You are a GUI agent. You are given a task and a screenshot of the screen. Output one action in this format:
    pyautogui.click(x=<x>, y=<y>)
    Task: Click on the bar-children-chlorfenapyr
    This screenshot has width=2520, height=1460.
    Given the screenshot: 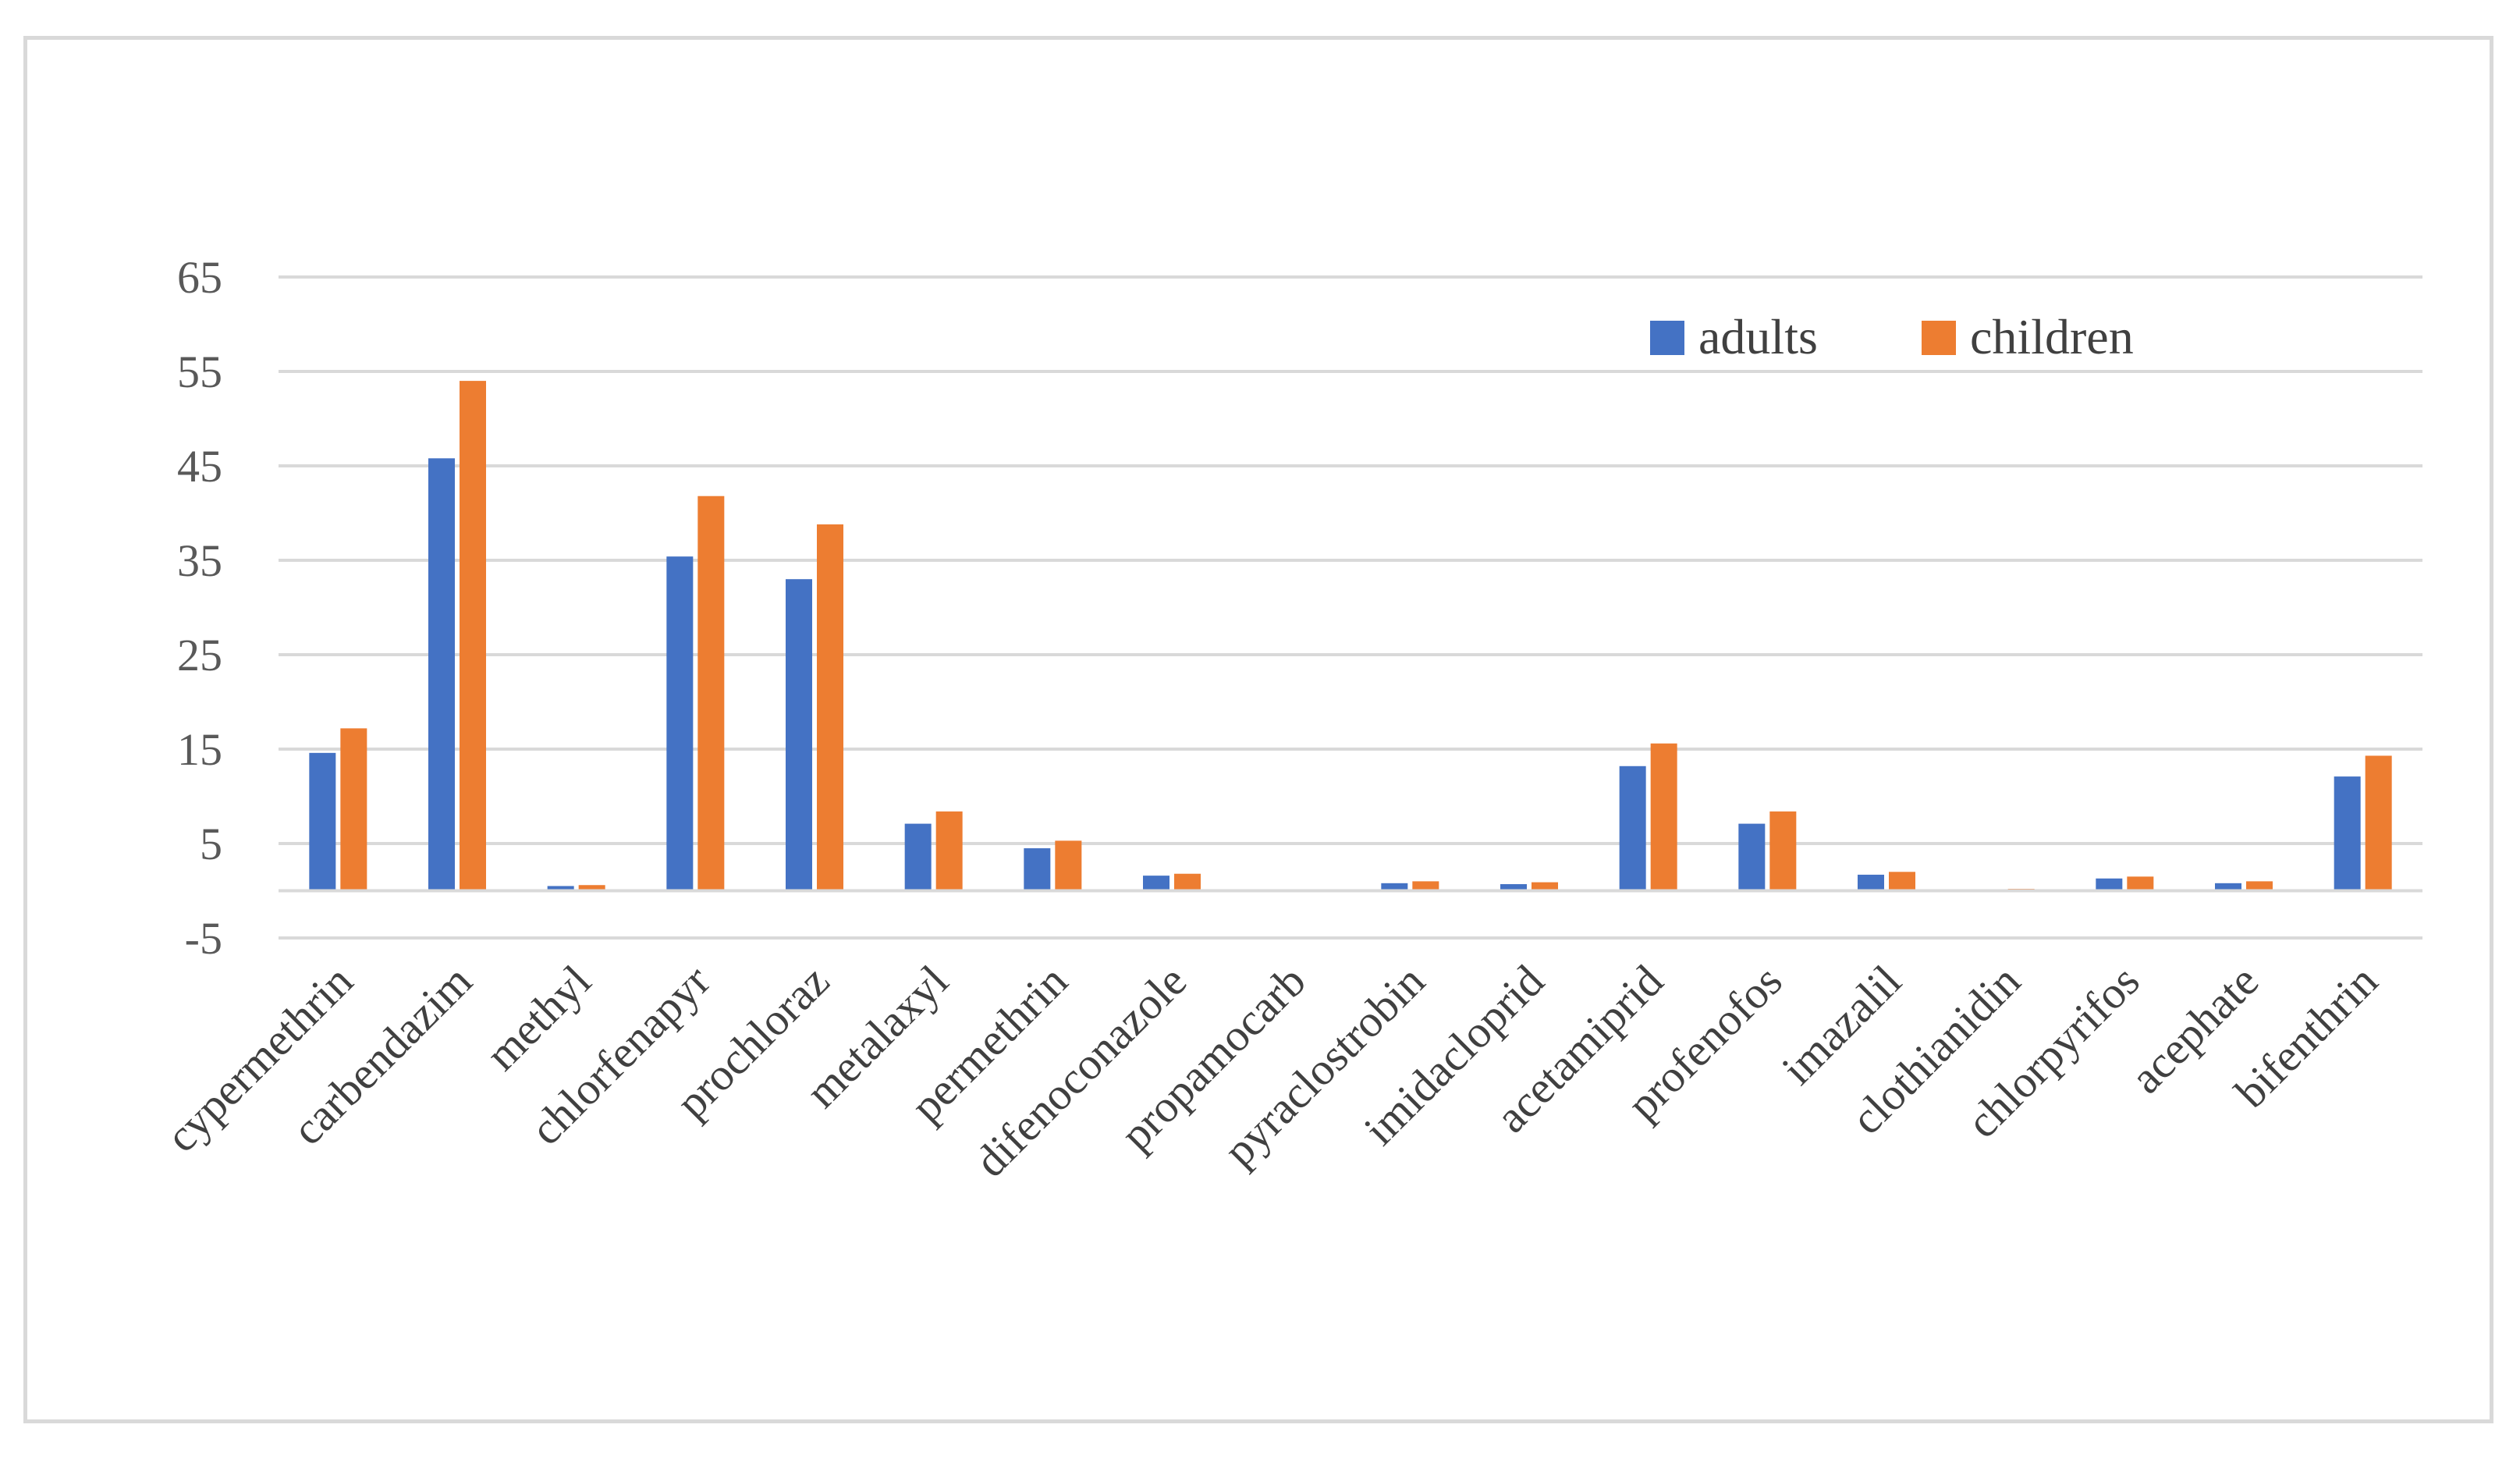 What is the action you would take?
    pyautogui.click(x=711, y=694)
    